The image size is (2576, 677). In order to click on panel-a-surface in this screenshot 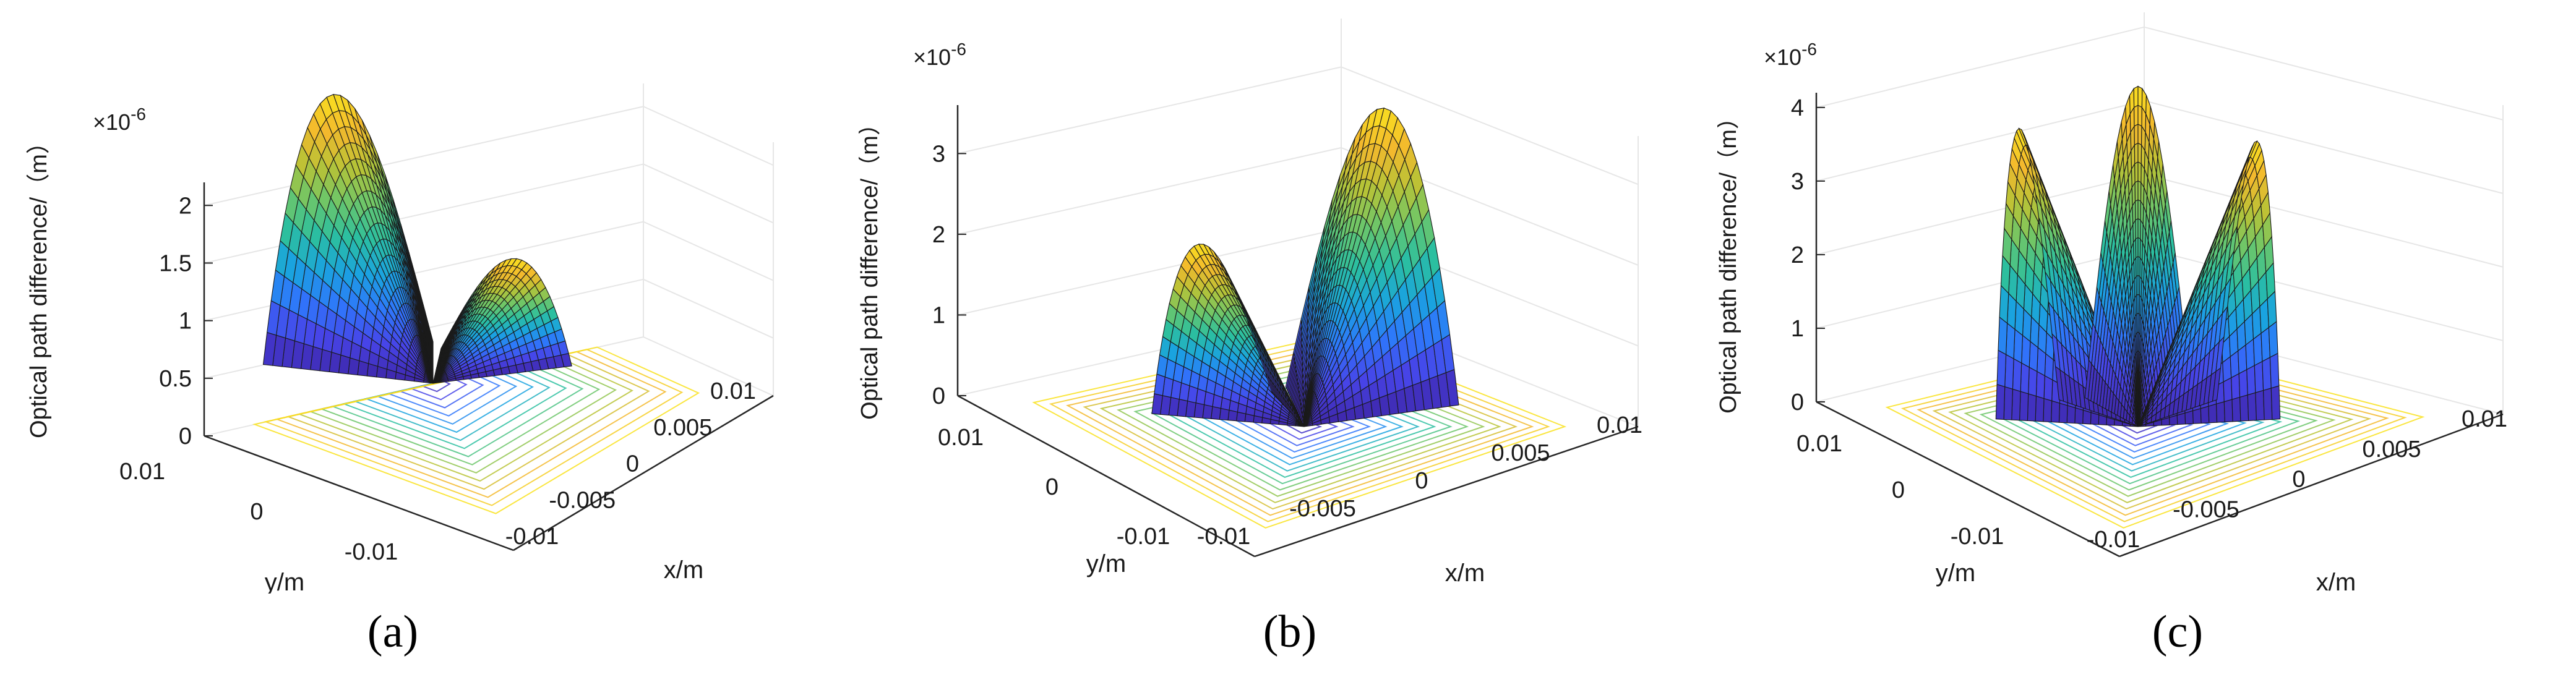, I will do `click(417, 239)`.